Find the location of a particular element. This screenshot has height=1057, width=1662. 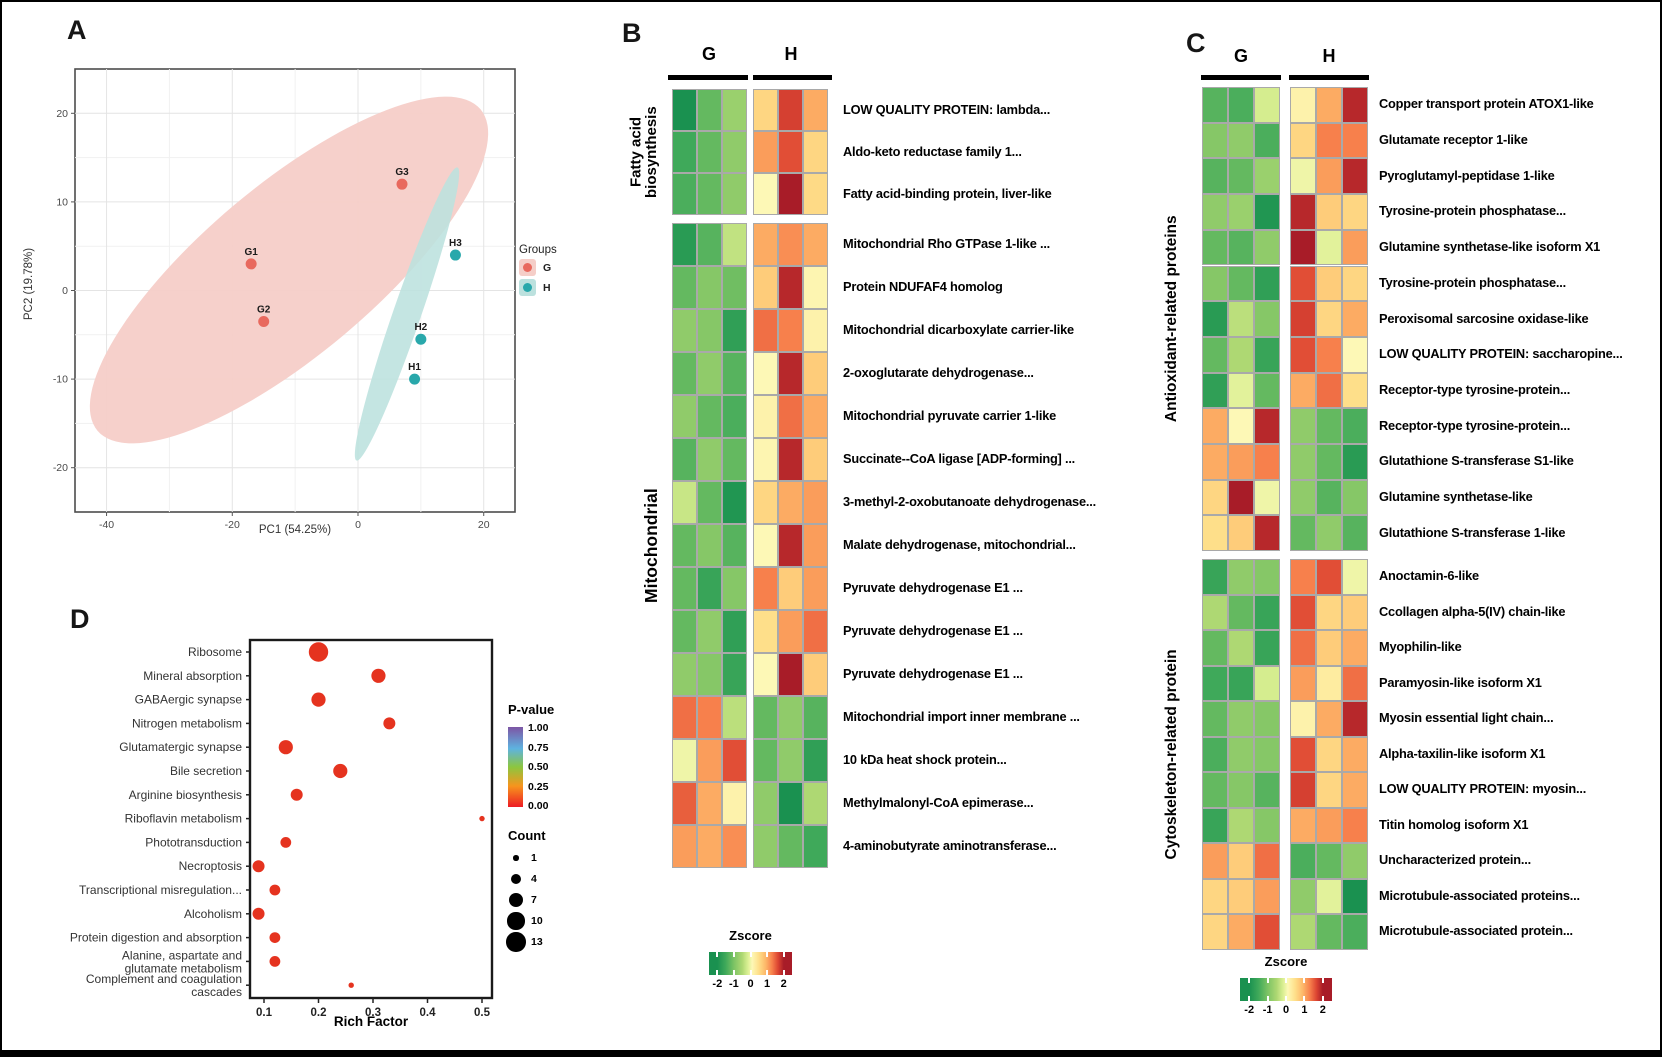

pca-x-tick: -20 is located at coordinates (232, 525).